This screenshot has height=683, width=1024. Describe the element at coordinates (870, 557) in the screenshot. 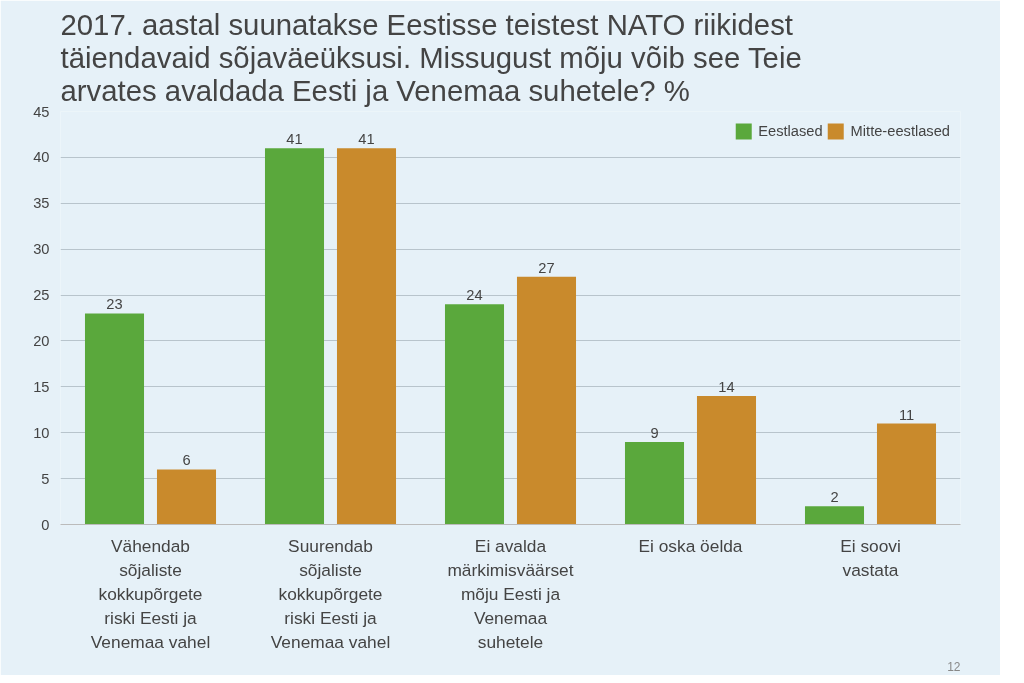

I see `x-tick-label: Ei soovi vastata` at that location.